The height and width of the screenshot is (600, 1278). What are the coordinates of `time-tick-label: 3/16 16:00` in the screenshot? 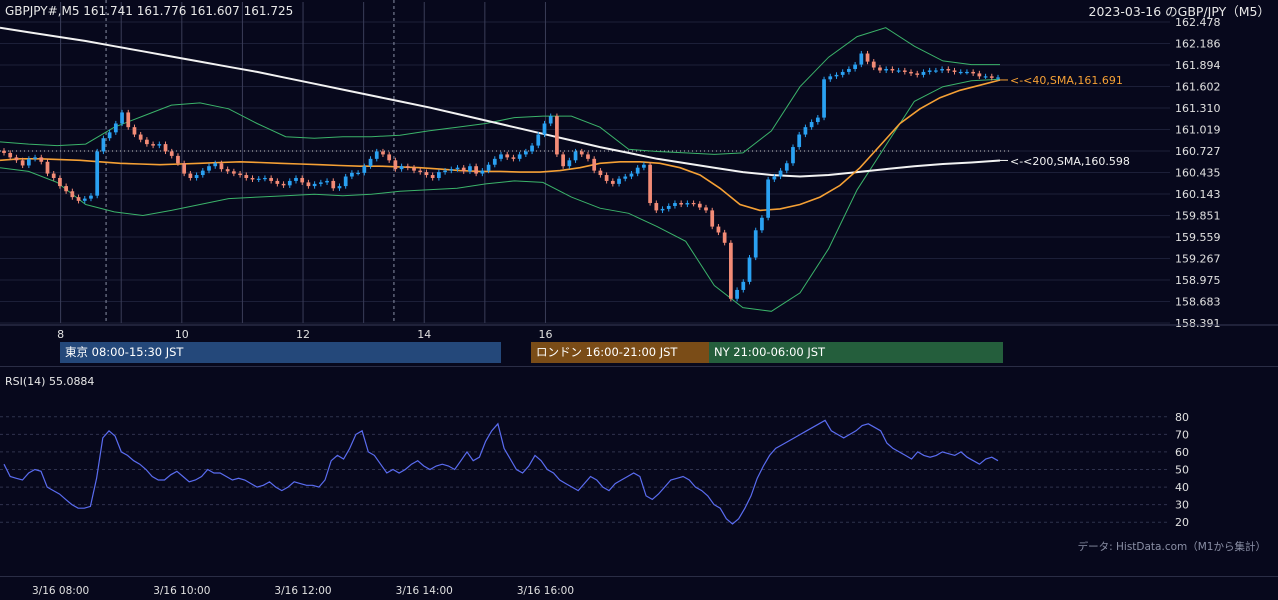 It's located at (545, 591).